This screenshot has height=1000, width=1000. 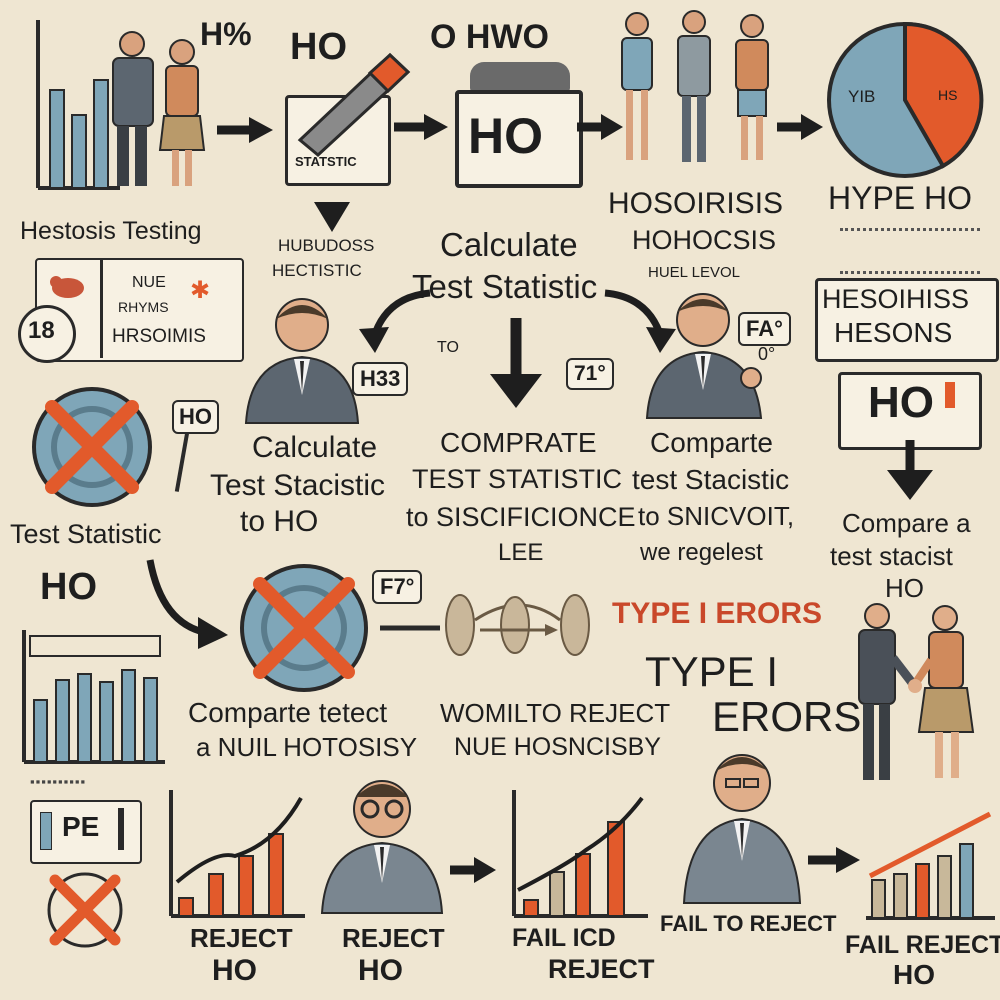 I want to click on comprate-lee-caption: LEE, so click(x=521, y=552).